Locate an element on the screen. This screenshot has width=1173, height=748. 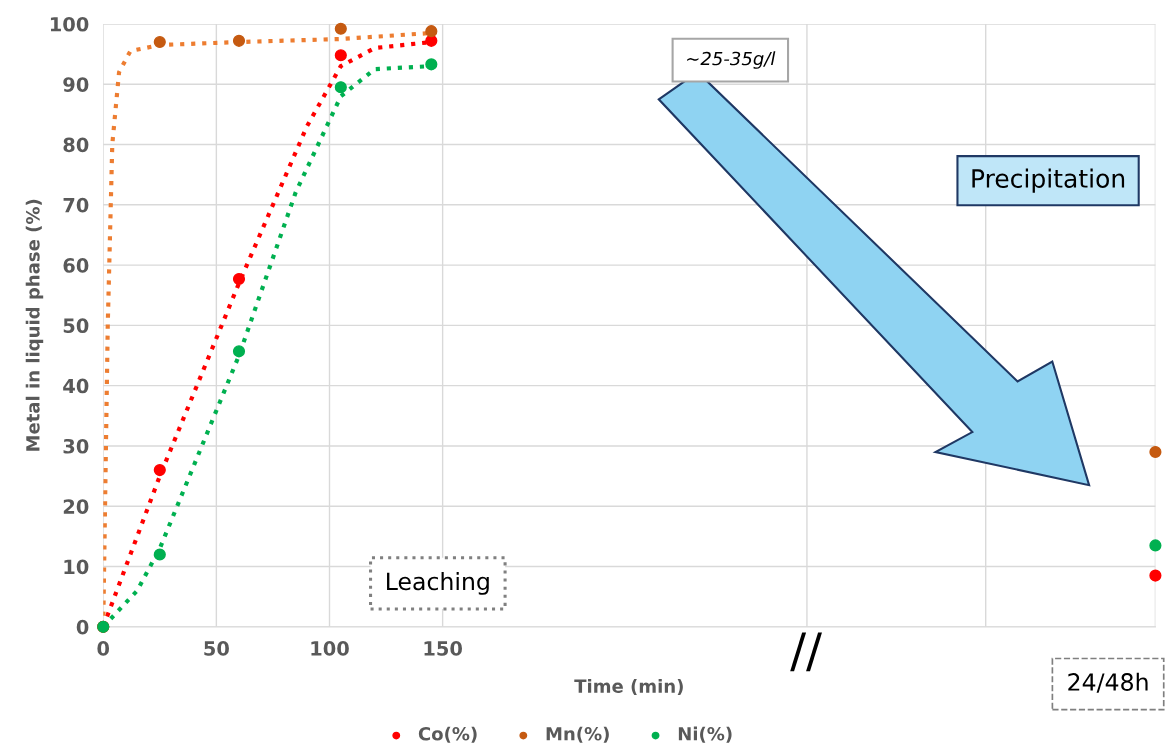
y-tick-label: 60 is located at coordinates (76, 265).